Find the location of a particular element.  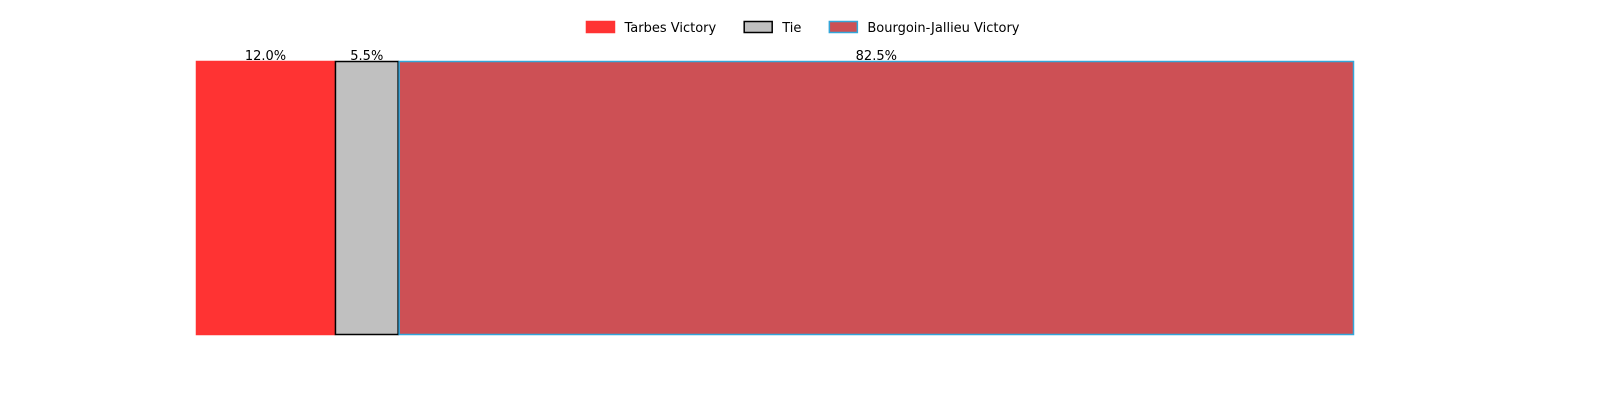

bar-label-bourgoin-jallieu-victory: 82.5% is located at coordinates (876, 56).